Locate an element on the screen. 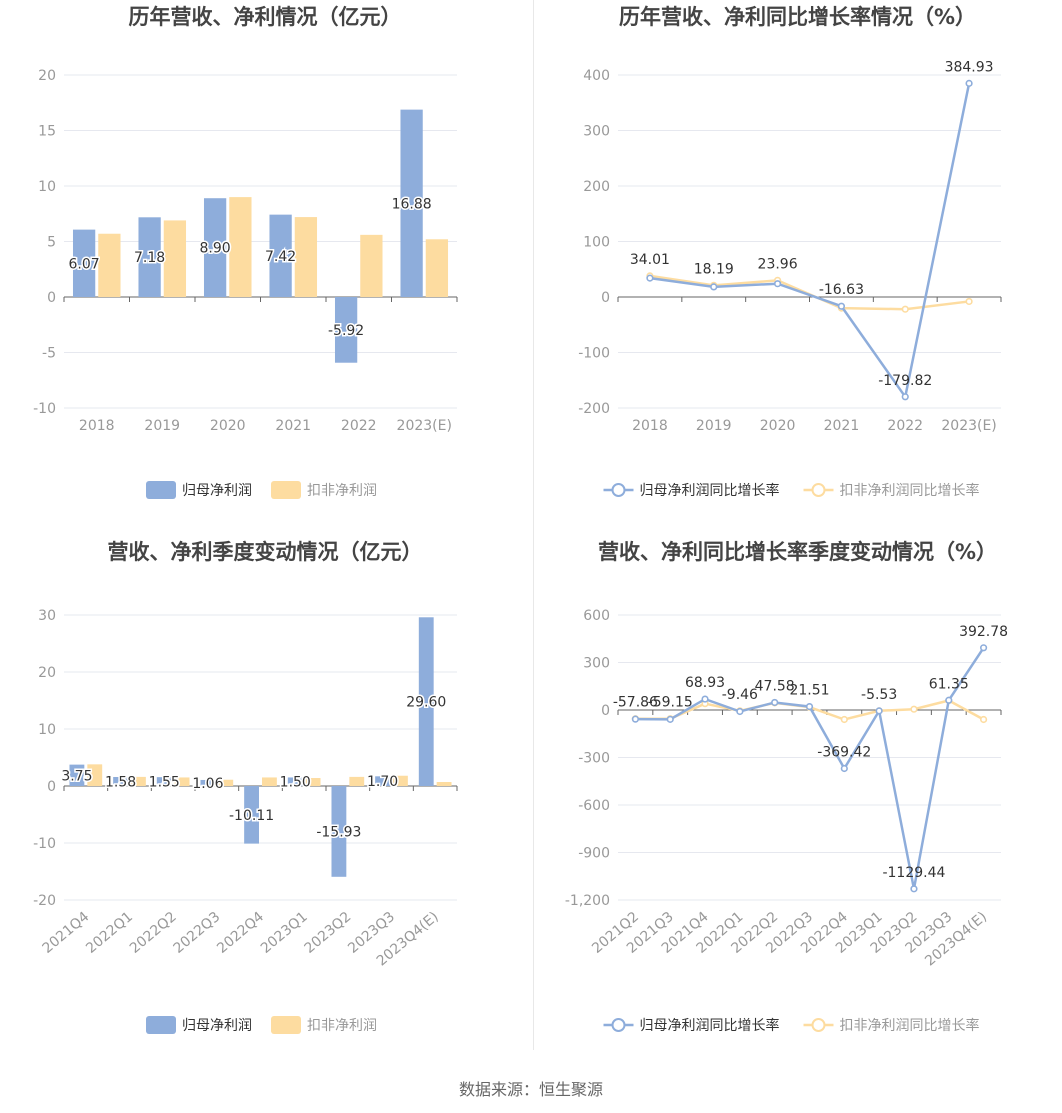  data-label: -16.63 is located at coordinates (841, 290).